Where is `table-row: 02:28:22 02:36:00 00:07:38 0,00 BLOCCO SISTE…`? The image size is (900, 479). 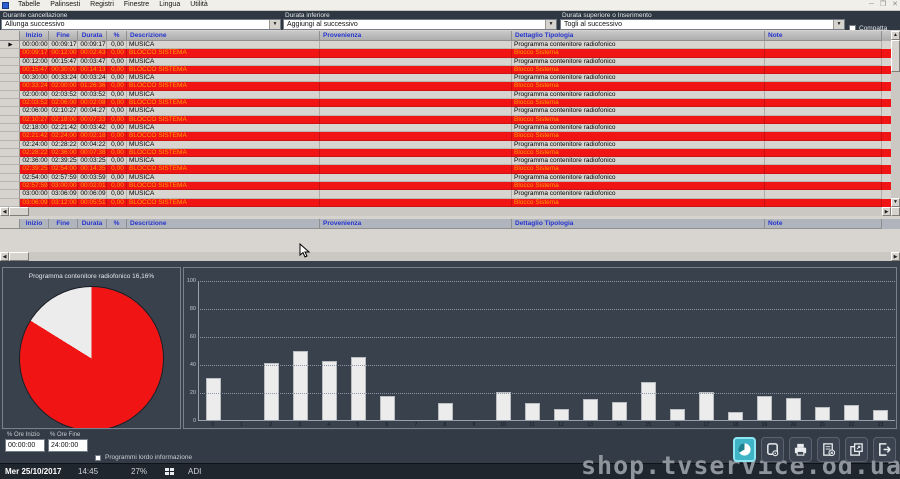
table-row: 02:28:22 02:36:00 00:07:38 0,00 BLOCCO SISTE… is located at coordinates (445, 153).